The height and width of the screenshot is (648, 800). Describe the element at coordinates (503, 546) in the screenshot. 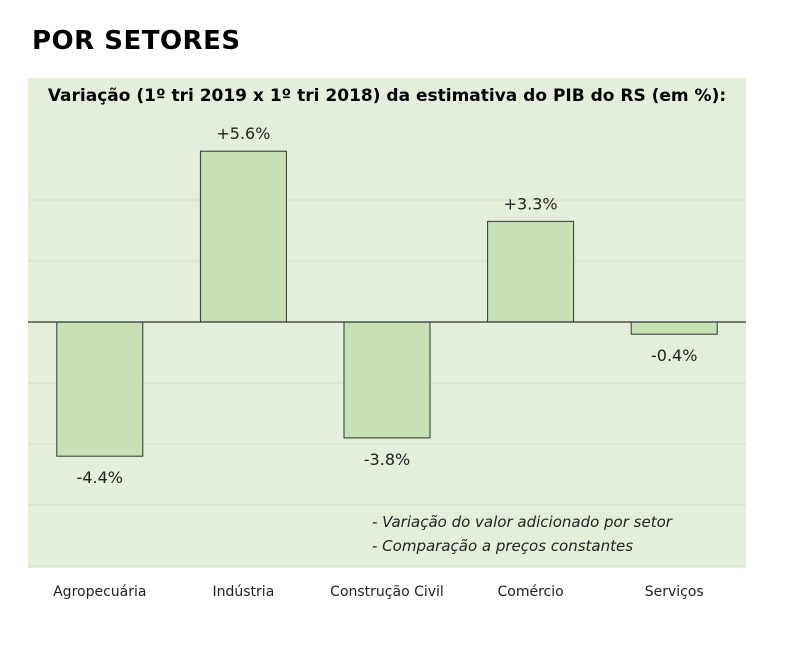

I see `note-line-2: - Comparação a preços constantes` at that location.